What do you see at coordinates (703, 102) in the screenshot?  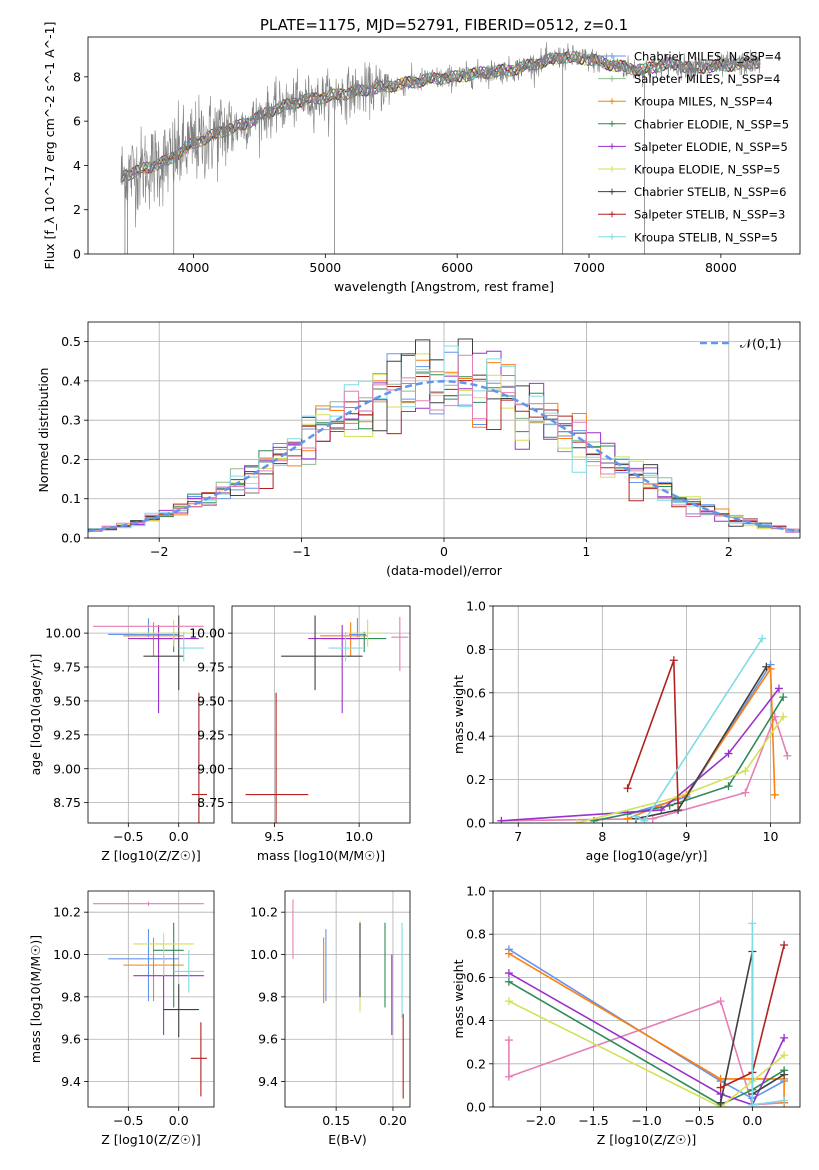 I see `legend-label: Kroupa MILES, N_SSP=4` at bounding box center [703, 102].